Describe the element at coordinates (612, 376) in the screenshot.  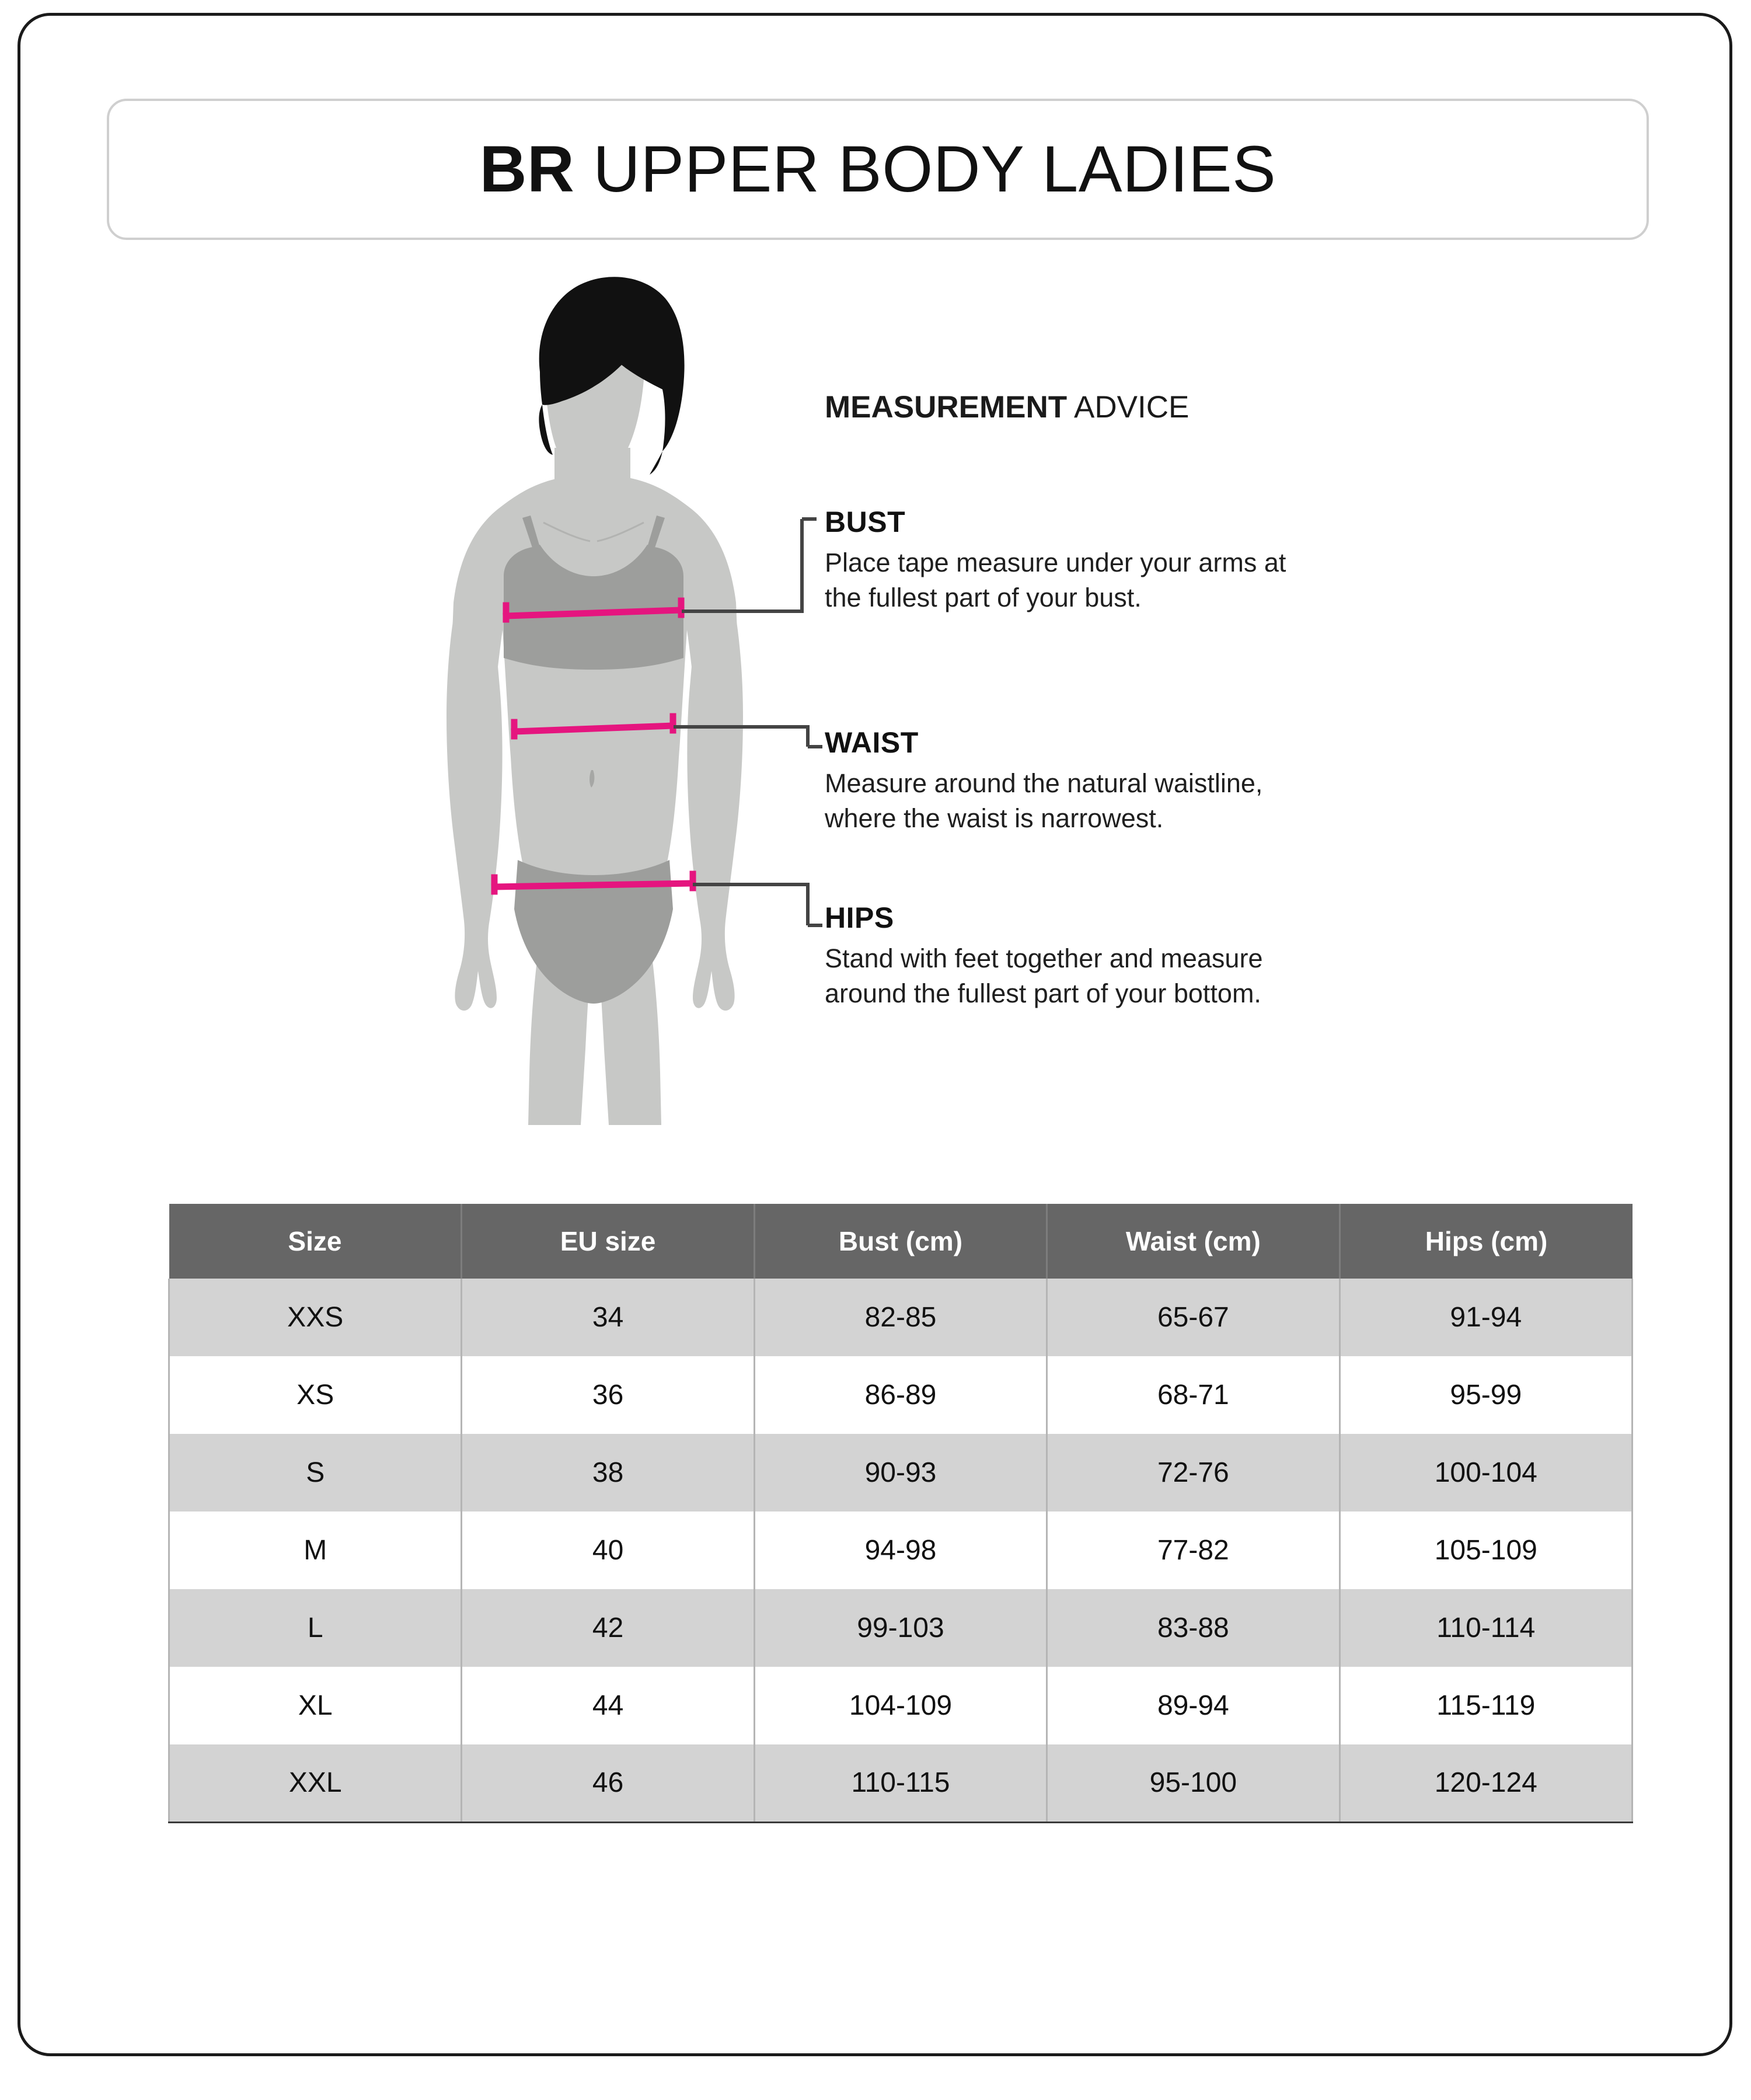
I see `hair-shape` at that location.